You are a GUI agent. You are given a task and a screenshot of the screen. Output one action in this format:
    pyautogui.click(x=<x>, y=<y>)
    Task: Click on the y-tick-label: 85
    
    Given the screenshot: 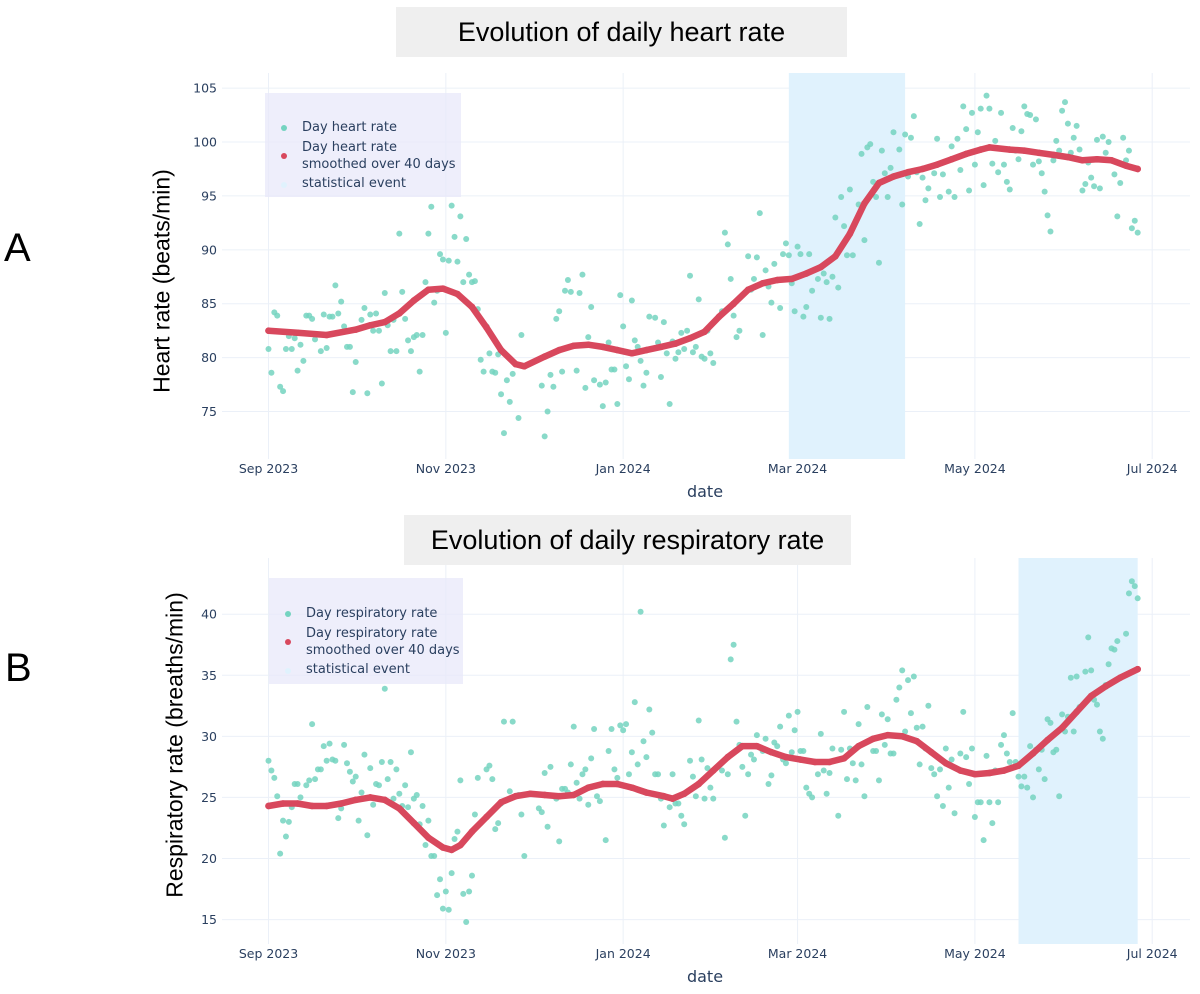 What is the action you would take?
    pyautogui.click(x=209, y=303)
    